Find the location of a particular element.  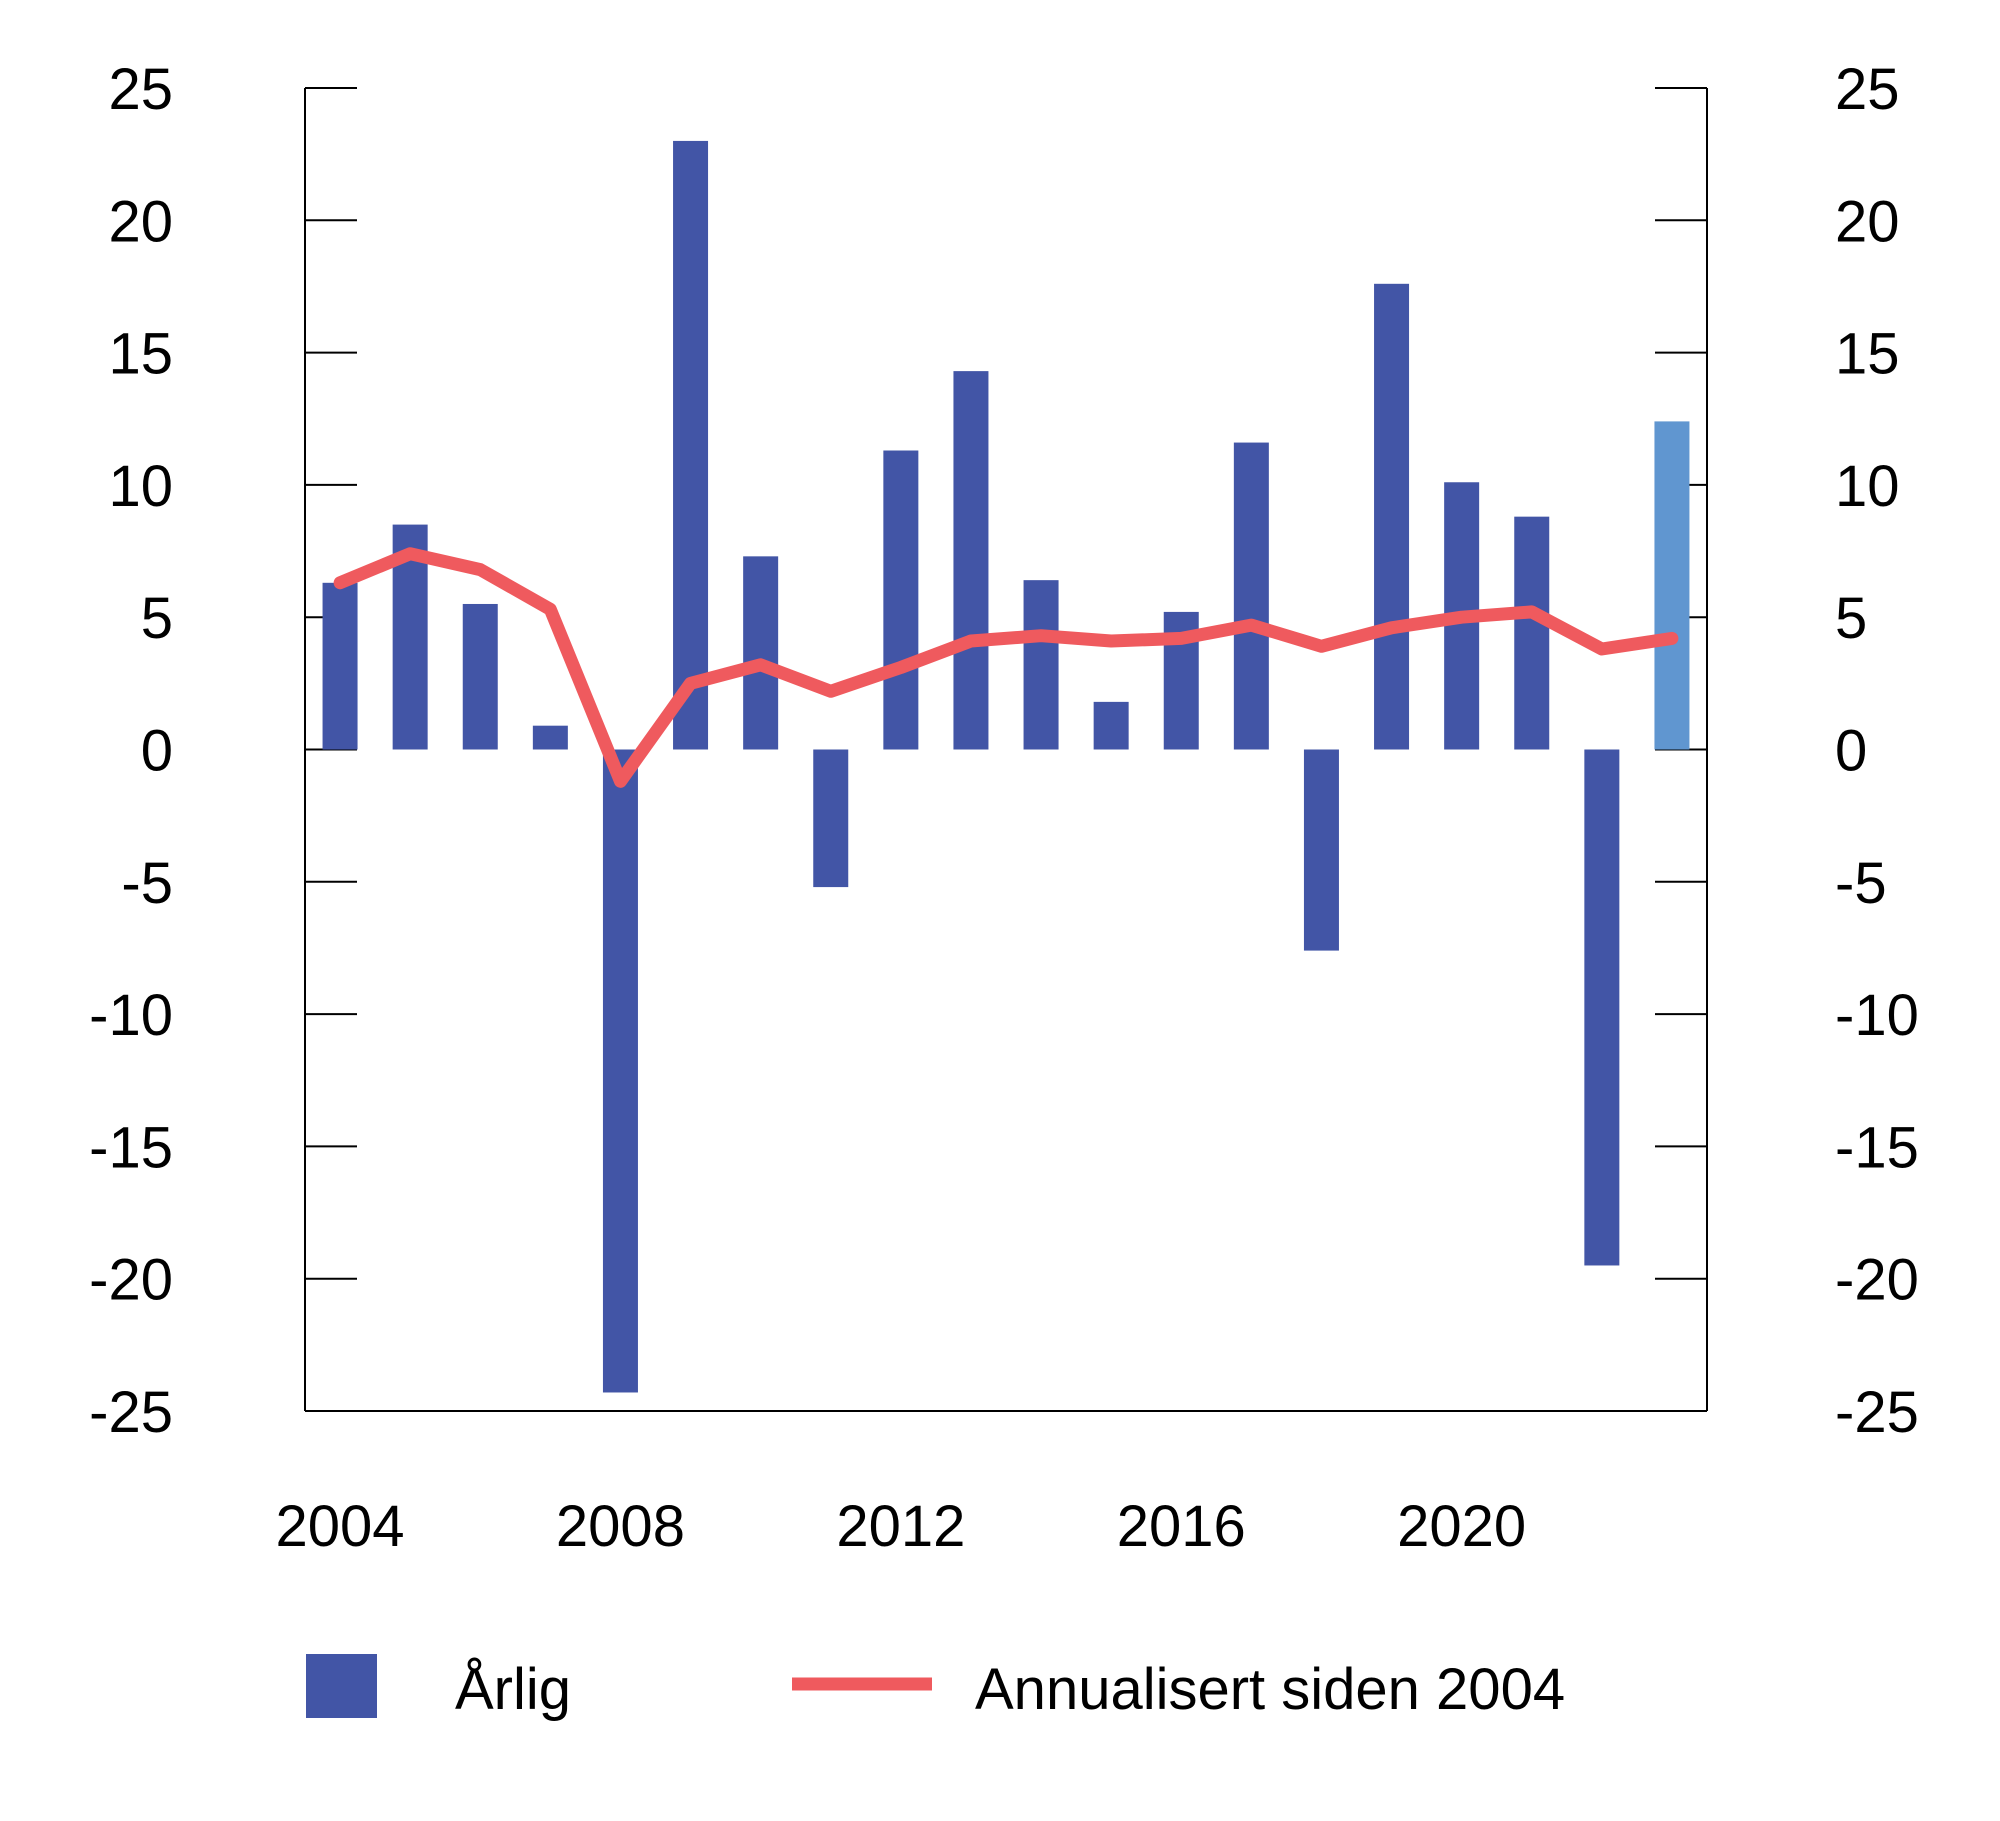

x-tick-label: 2016 is located at coordinates (1181, 1526).